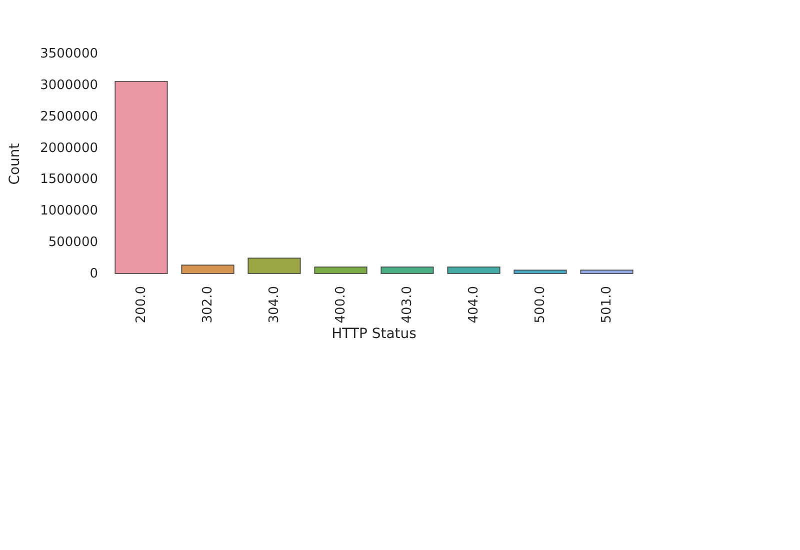 This screenshot has height=550, width=800. I want to click on y-tick-label: 3500000, so click(69, 54).